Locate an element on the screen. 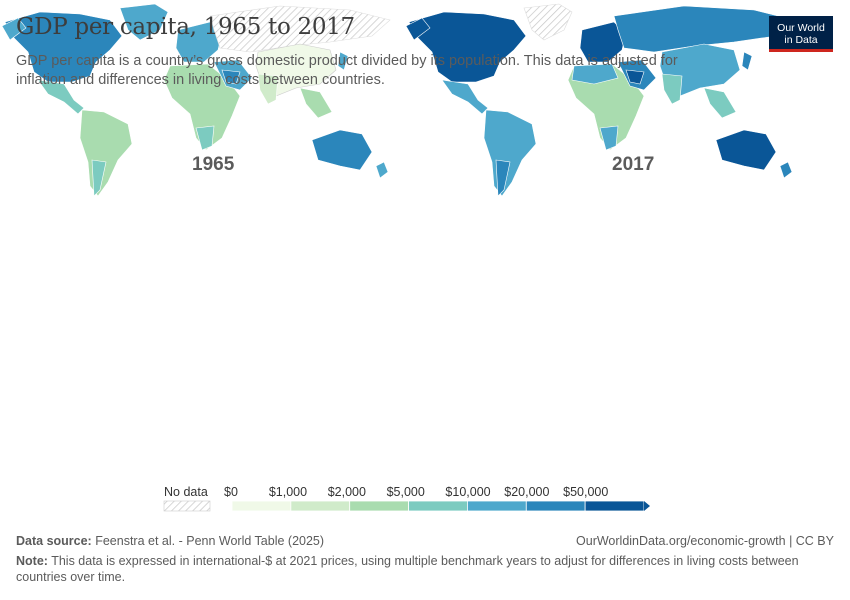  map-title-1965: 1965 is located at coordinates (213, 164).